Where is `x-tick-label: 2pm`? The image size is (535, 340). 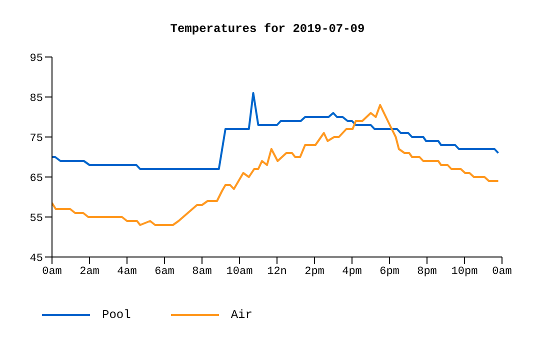 x-tick-label: 2pm is located at coordinates (314, 272).